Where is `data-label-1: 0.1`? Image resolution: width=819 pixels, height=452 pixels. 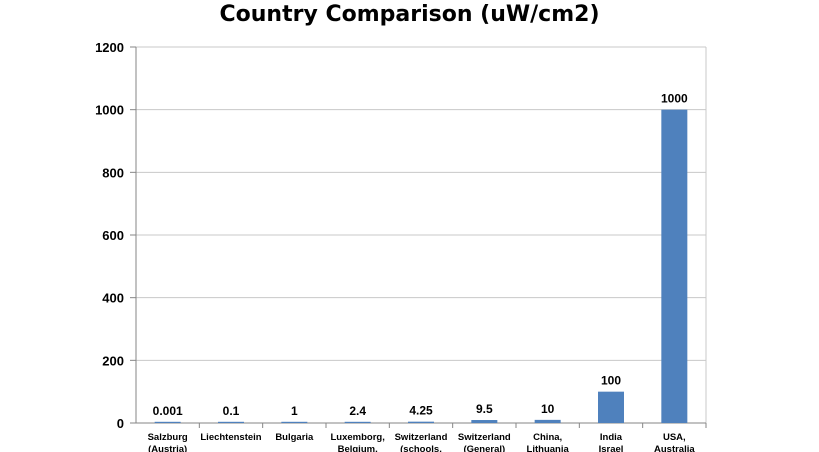
data-label-1: 0.1 is located at coordinates (231, 411).